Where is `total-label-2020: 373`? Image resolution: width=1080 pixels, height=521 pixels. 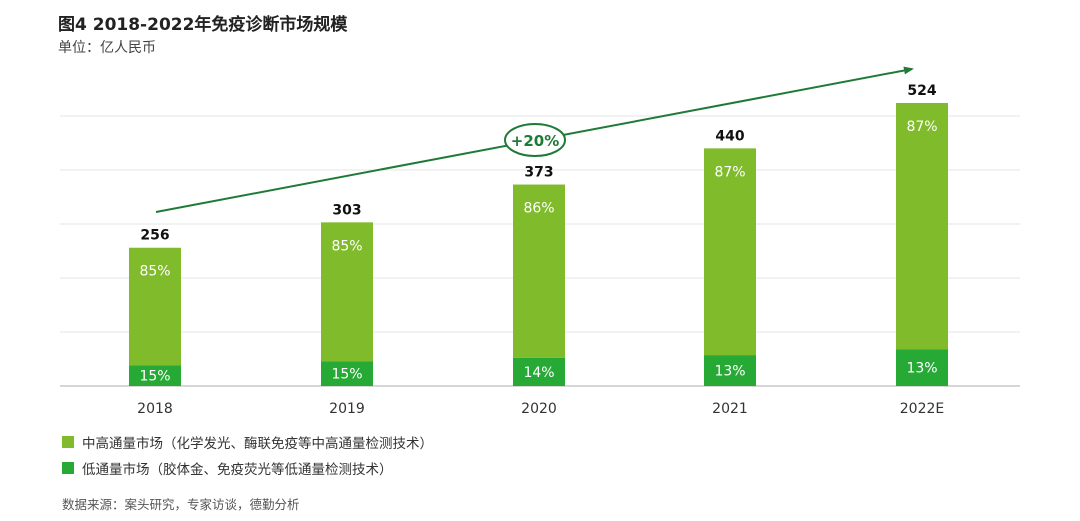
total-label-2020: 373 is located at coordinates (538, 173).